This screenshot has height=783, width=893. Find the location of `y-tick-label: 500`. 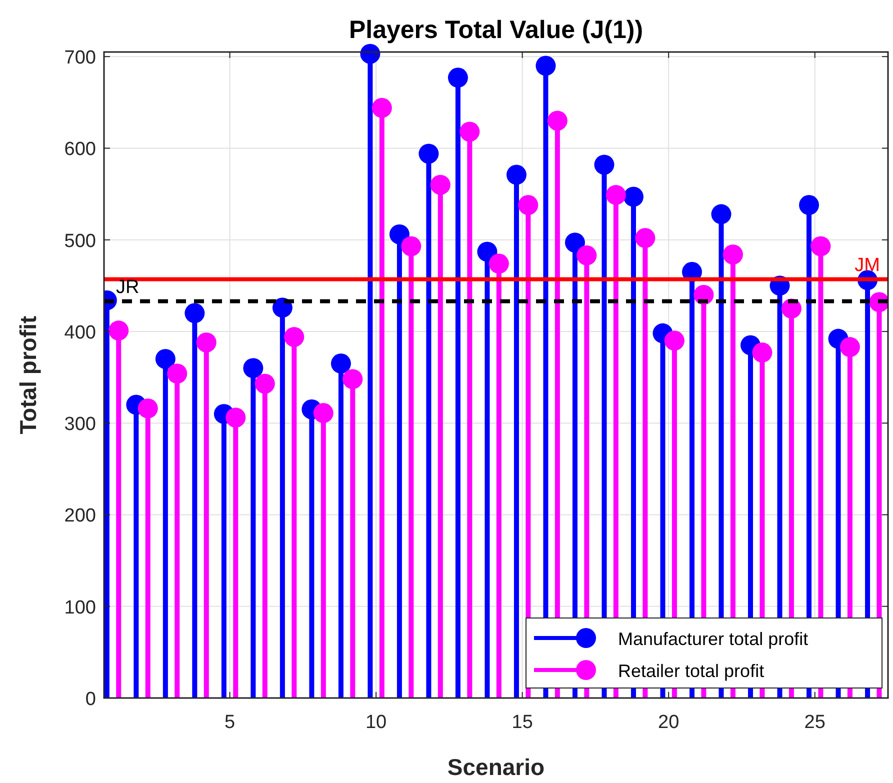

y-tick-label: 500 is located at coordinates (80, 241).